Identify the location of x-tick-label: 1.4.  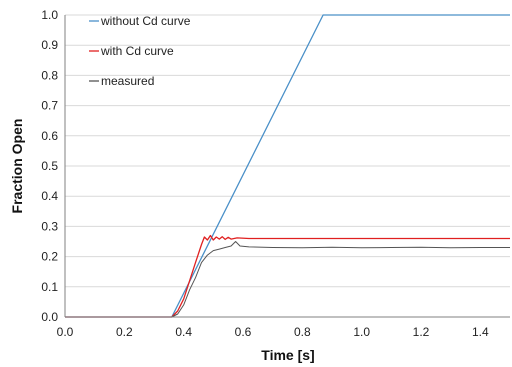
(480, 332).